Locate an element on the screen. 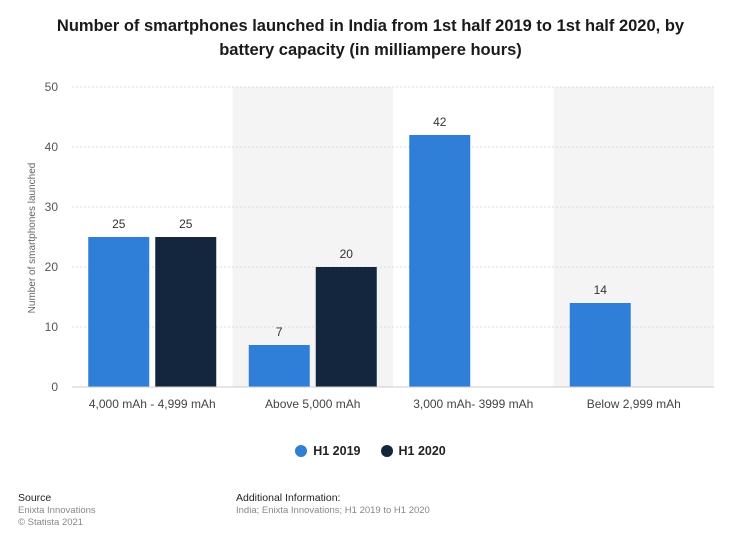 The image size is (741, 543). y-axis-title: Number of smartphones launched is located at coordinates (32, 238).